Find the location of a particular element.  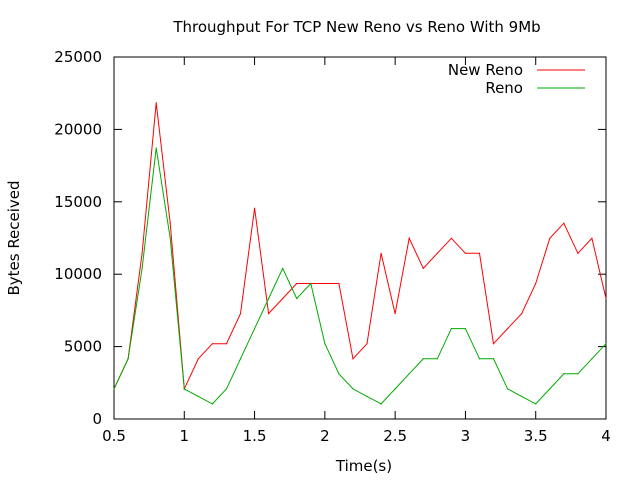

y-tick-label: 5000 is located at coordinates (83, 347).